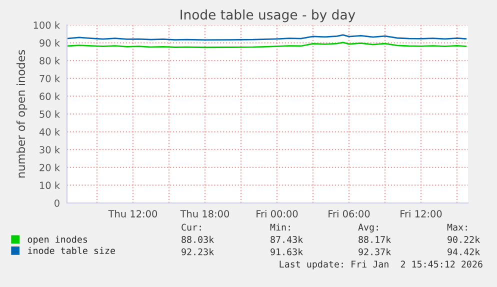 The image size is (497, 287). What do you see at coordinates (286, 239) in the screenshot?
I see `text: 87.43k` at bounding box center [286, 239].